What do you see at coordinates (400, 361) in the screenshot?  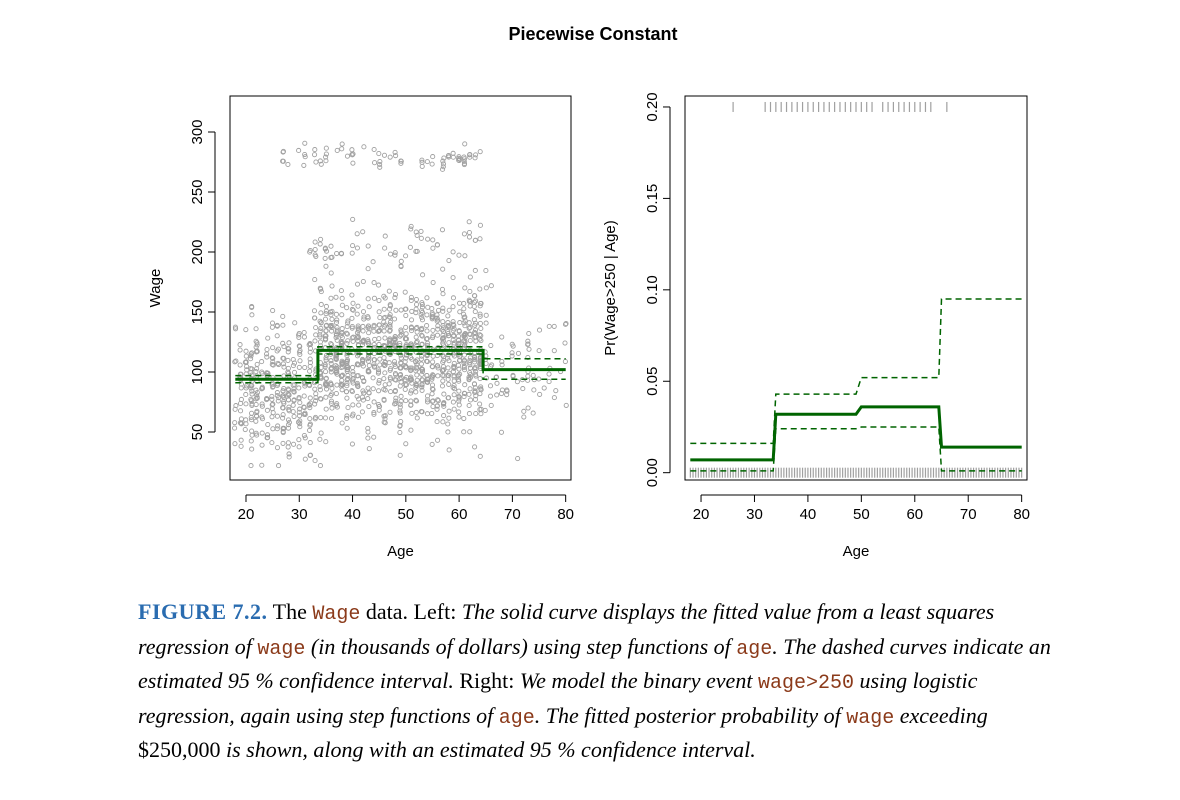 I see `confidence-interval-line` at bounding box center [400, 361].